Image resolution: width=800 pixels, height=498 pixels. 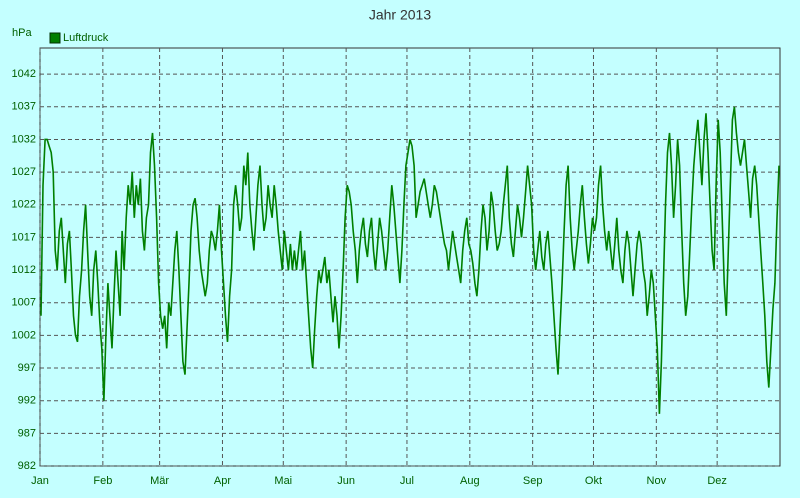 I want to click on y-tick-label: 1007, so click(x=24, y=303).